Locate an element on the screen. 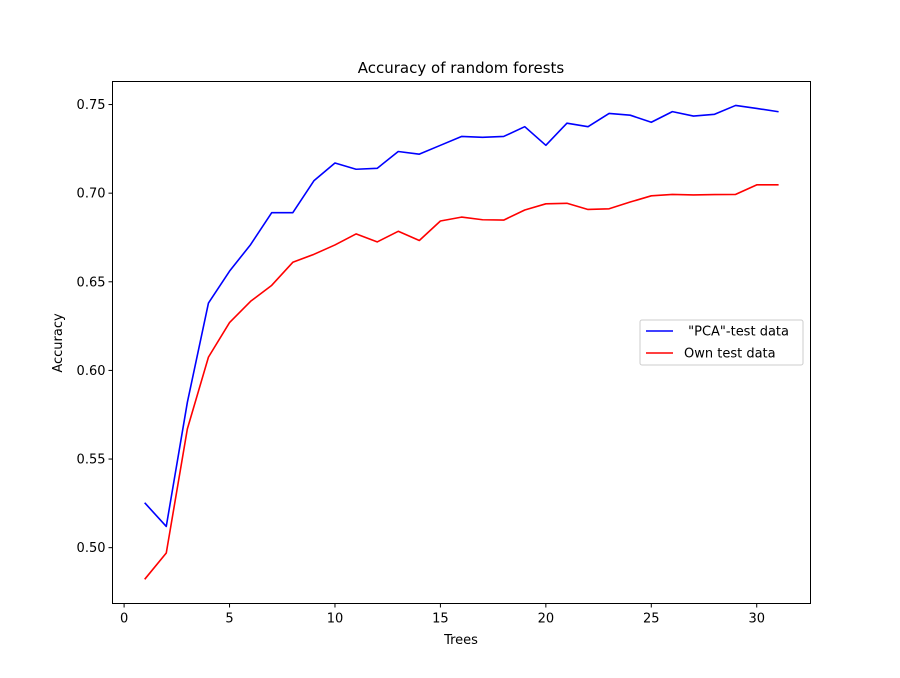 The height and width of the screenshot is (678, 900). y-tick-label: 0.60 is located at coordinates (91, 371).